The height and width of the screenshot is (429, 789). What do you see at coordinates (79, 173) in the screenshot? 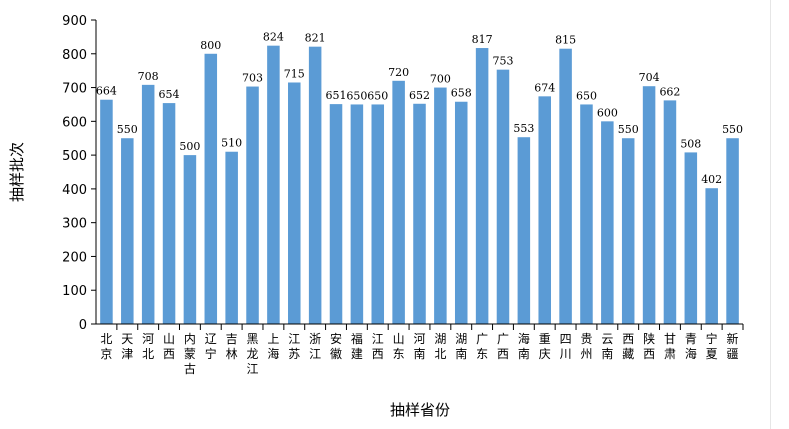
I see `y-axis-ticks: 0 100 200 300 400 500 600 700 800 900` at bounding box center [79, 173].